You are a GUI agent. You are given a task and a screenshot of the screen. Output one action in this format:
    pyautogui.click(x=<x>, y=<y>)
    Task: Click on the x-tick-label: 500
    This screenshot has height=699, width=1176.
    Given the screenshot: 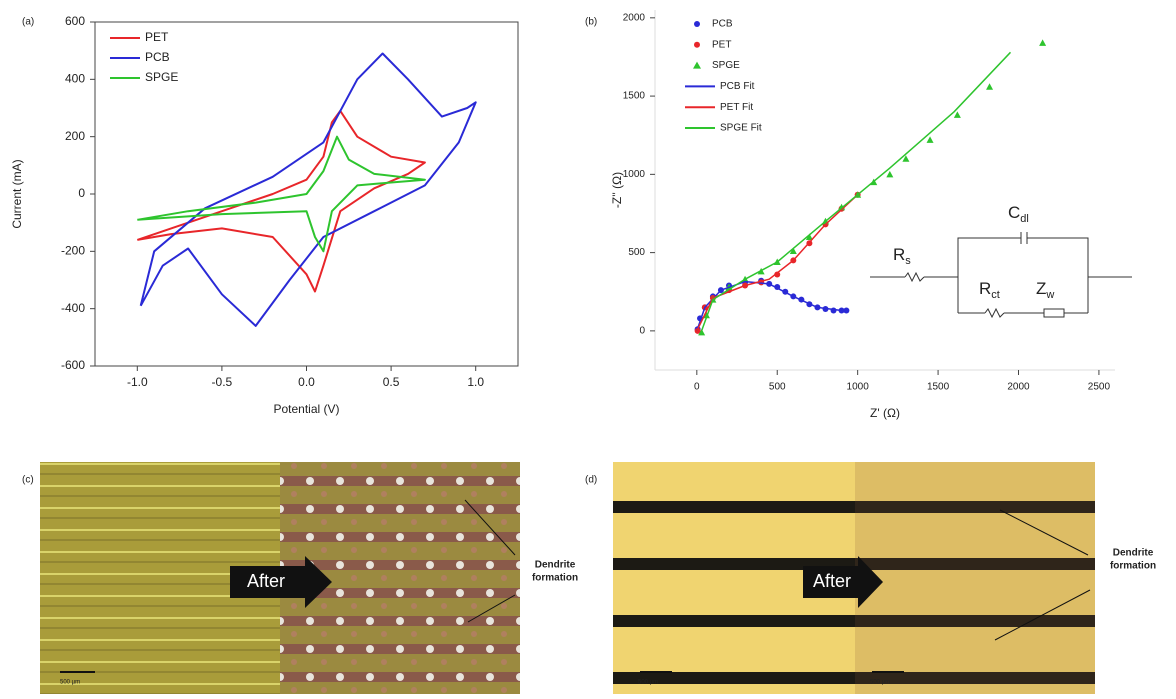 What is the action you would take?
    pyautogui.click(x=777, y=387)
    